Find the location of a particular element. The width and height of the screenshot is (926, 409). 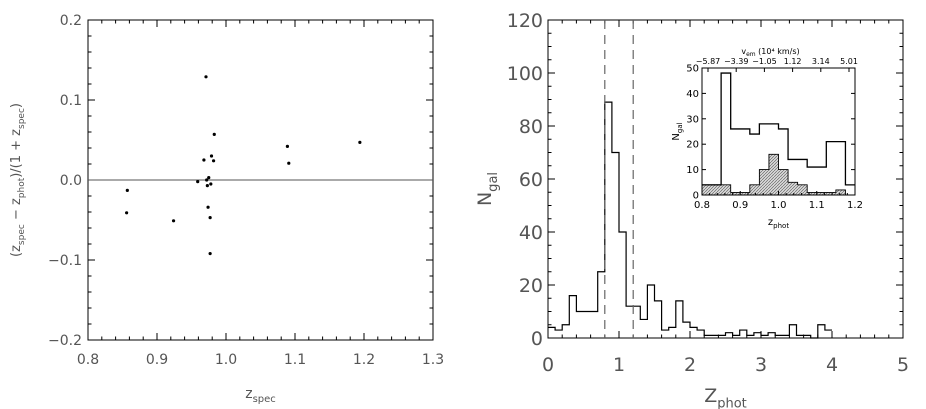

x-tick-label: 3 is located at coordinates (761, 365).